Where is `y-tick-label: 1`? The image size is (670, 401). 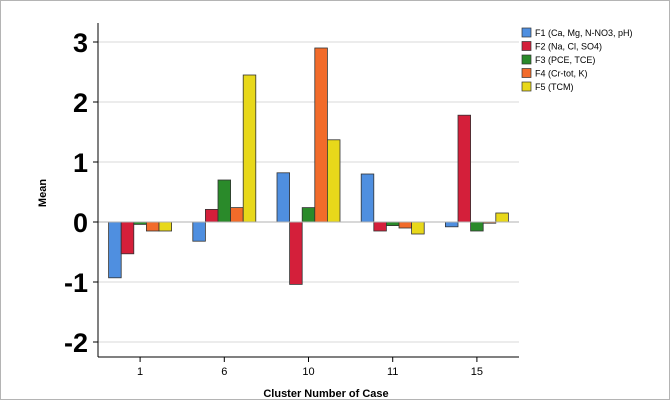
y-tick-label: 1 is located at coordinates (80, 163).